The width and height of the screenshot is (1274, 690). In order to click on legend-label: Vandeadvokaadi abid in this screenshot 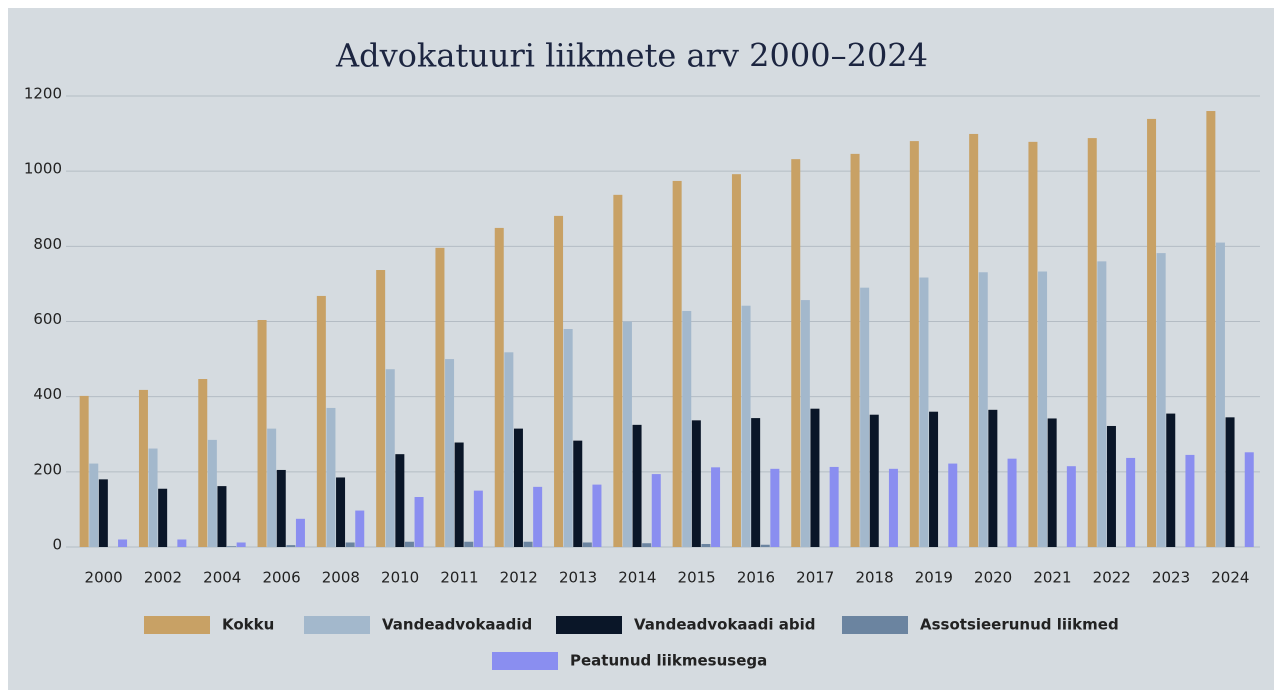, I will do `click(725, 625)`.